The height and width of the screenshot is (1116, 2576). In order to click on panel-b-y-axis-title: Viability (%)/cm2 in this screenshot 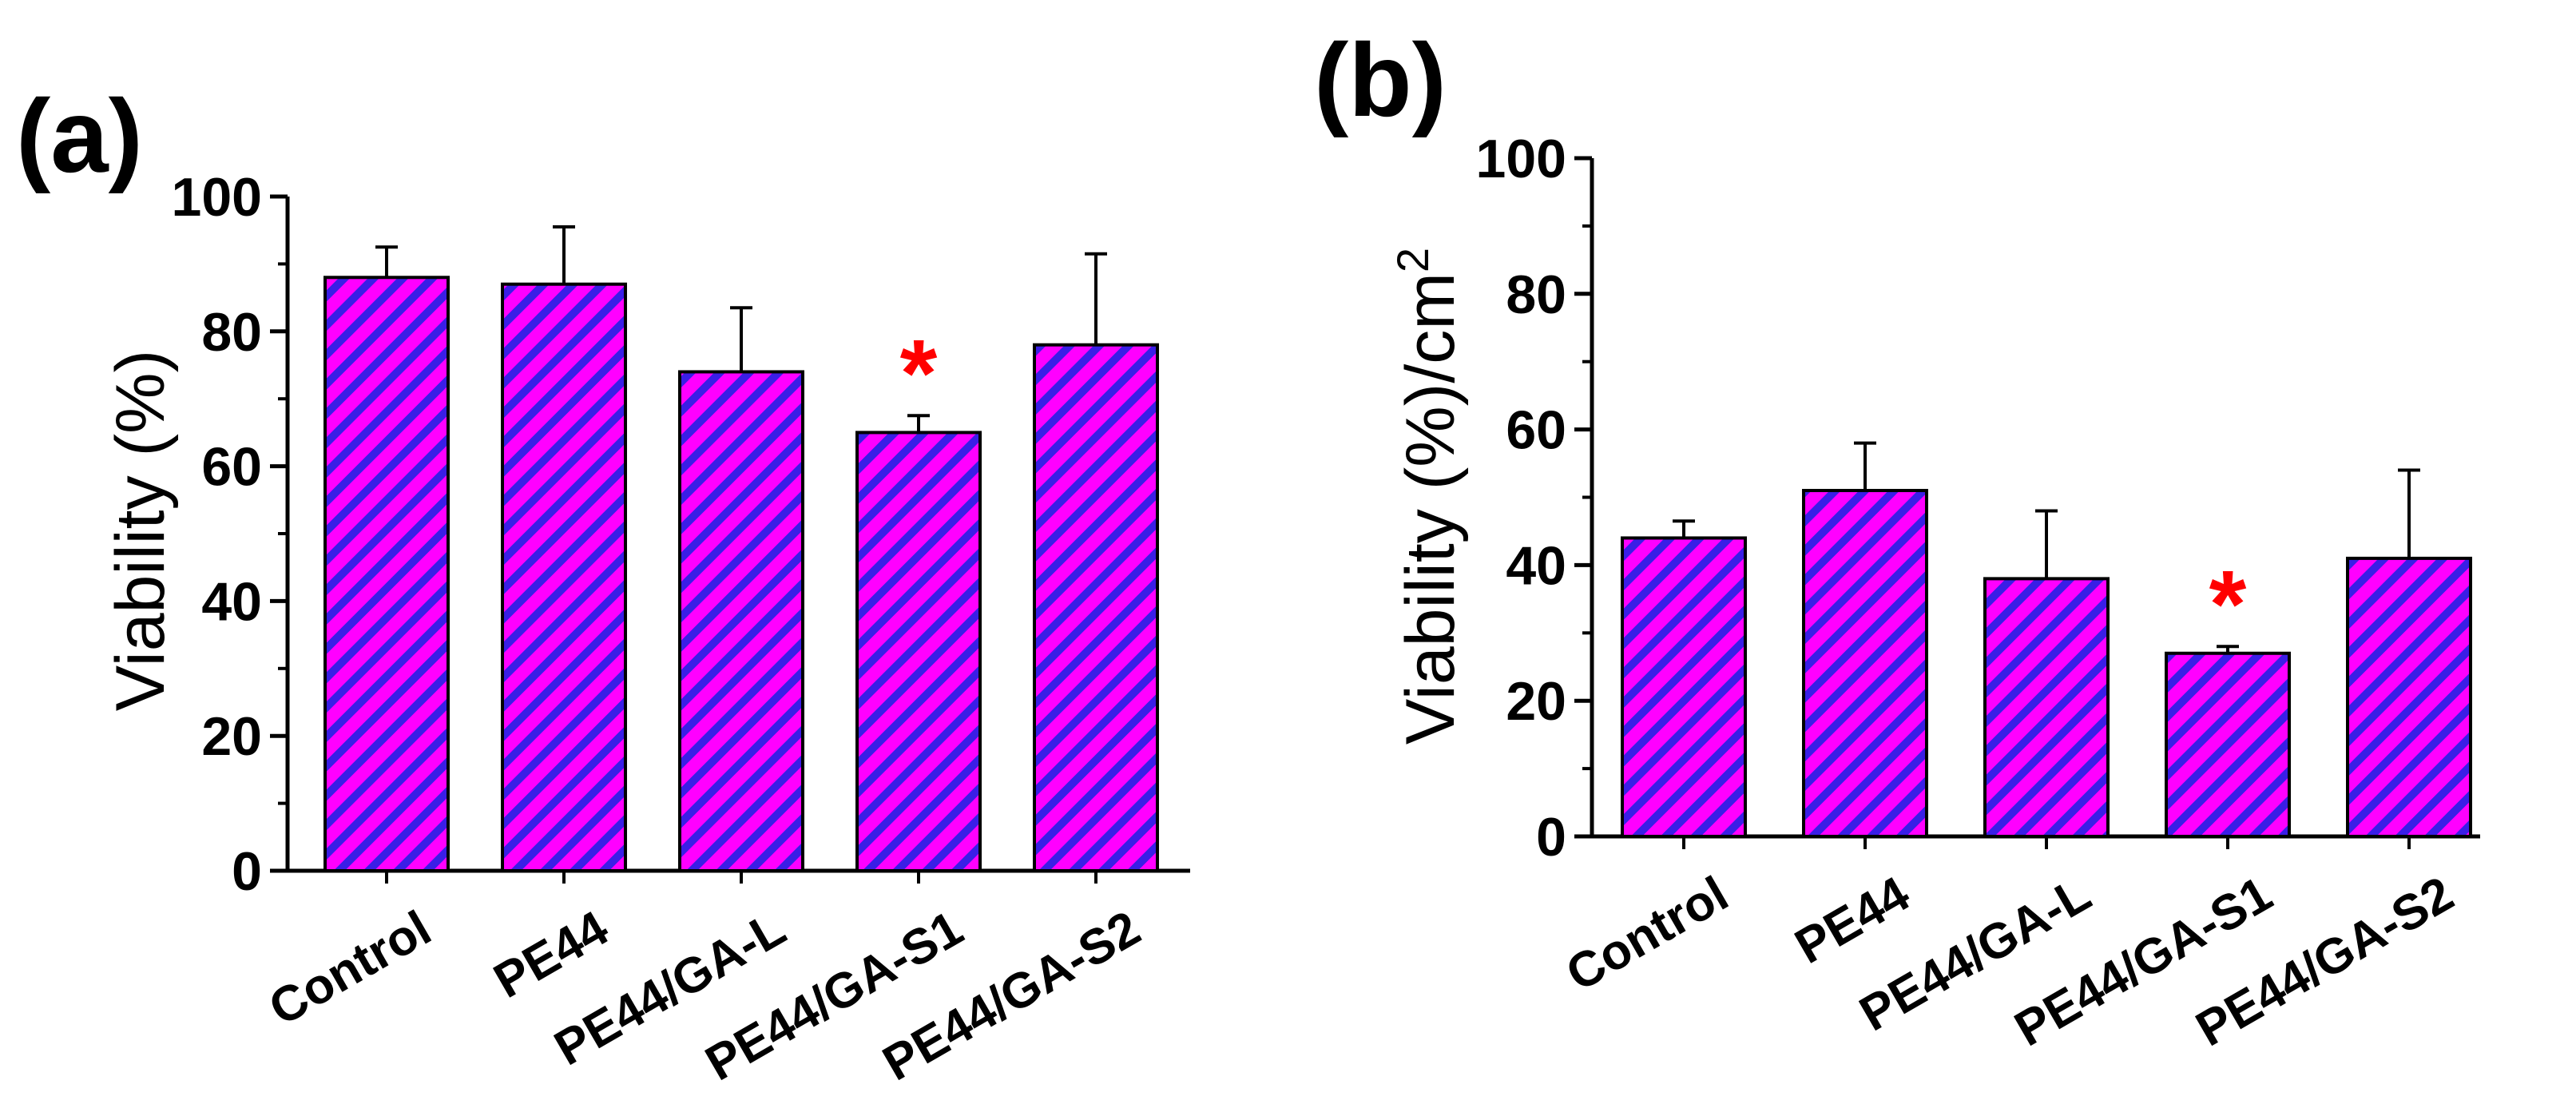, I will do `click(1428, 496)`.